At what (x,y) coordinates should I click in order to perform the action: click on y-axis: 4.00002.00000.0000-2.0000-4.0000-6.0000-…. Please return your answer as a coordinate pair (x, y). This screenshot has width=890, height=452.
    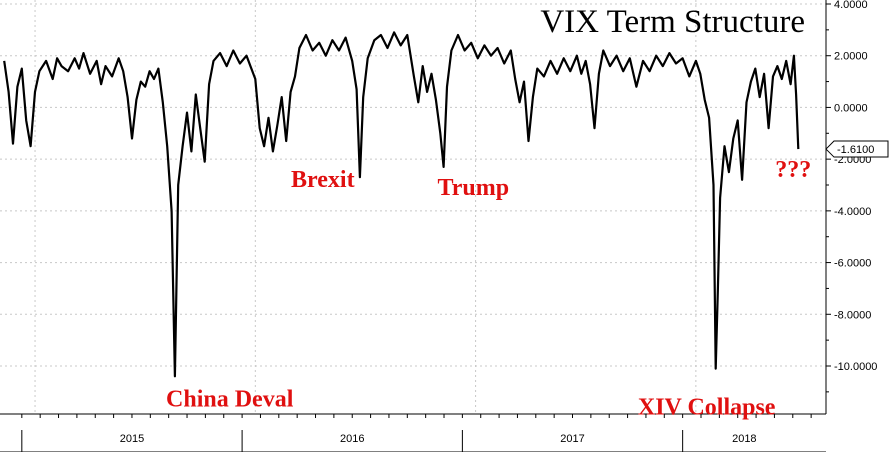
    Looking at the image, I should click on (851, 207).